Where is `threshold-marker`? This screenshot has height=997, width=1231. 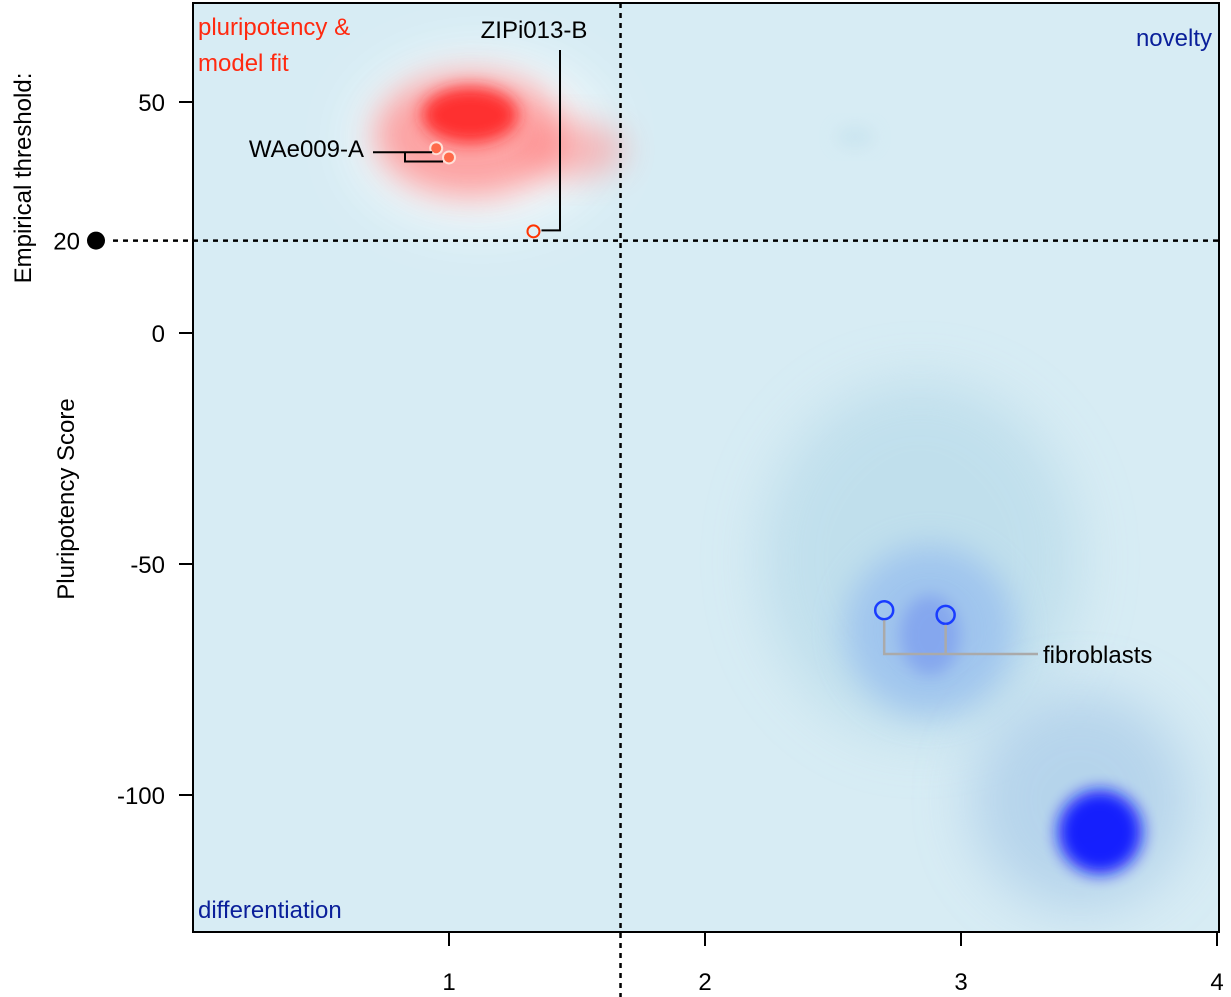
threshold-marker is located at coordinates (96, 240).